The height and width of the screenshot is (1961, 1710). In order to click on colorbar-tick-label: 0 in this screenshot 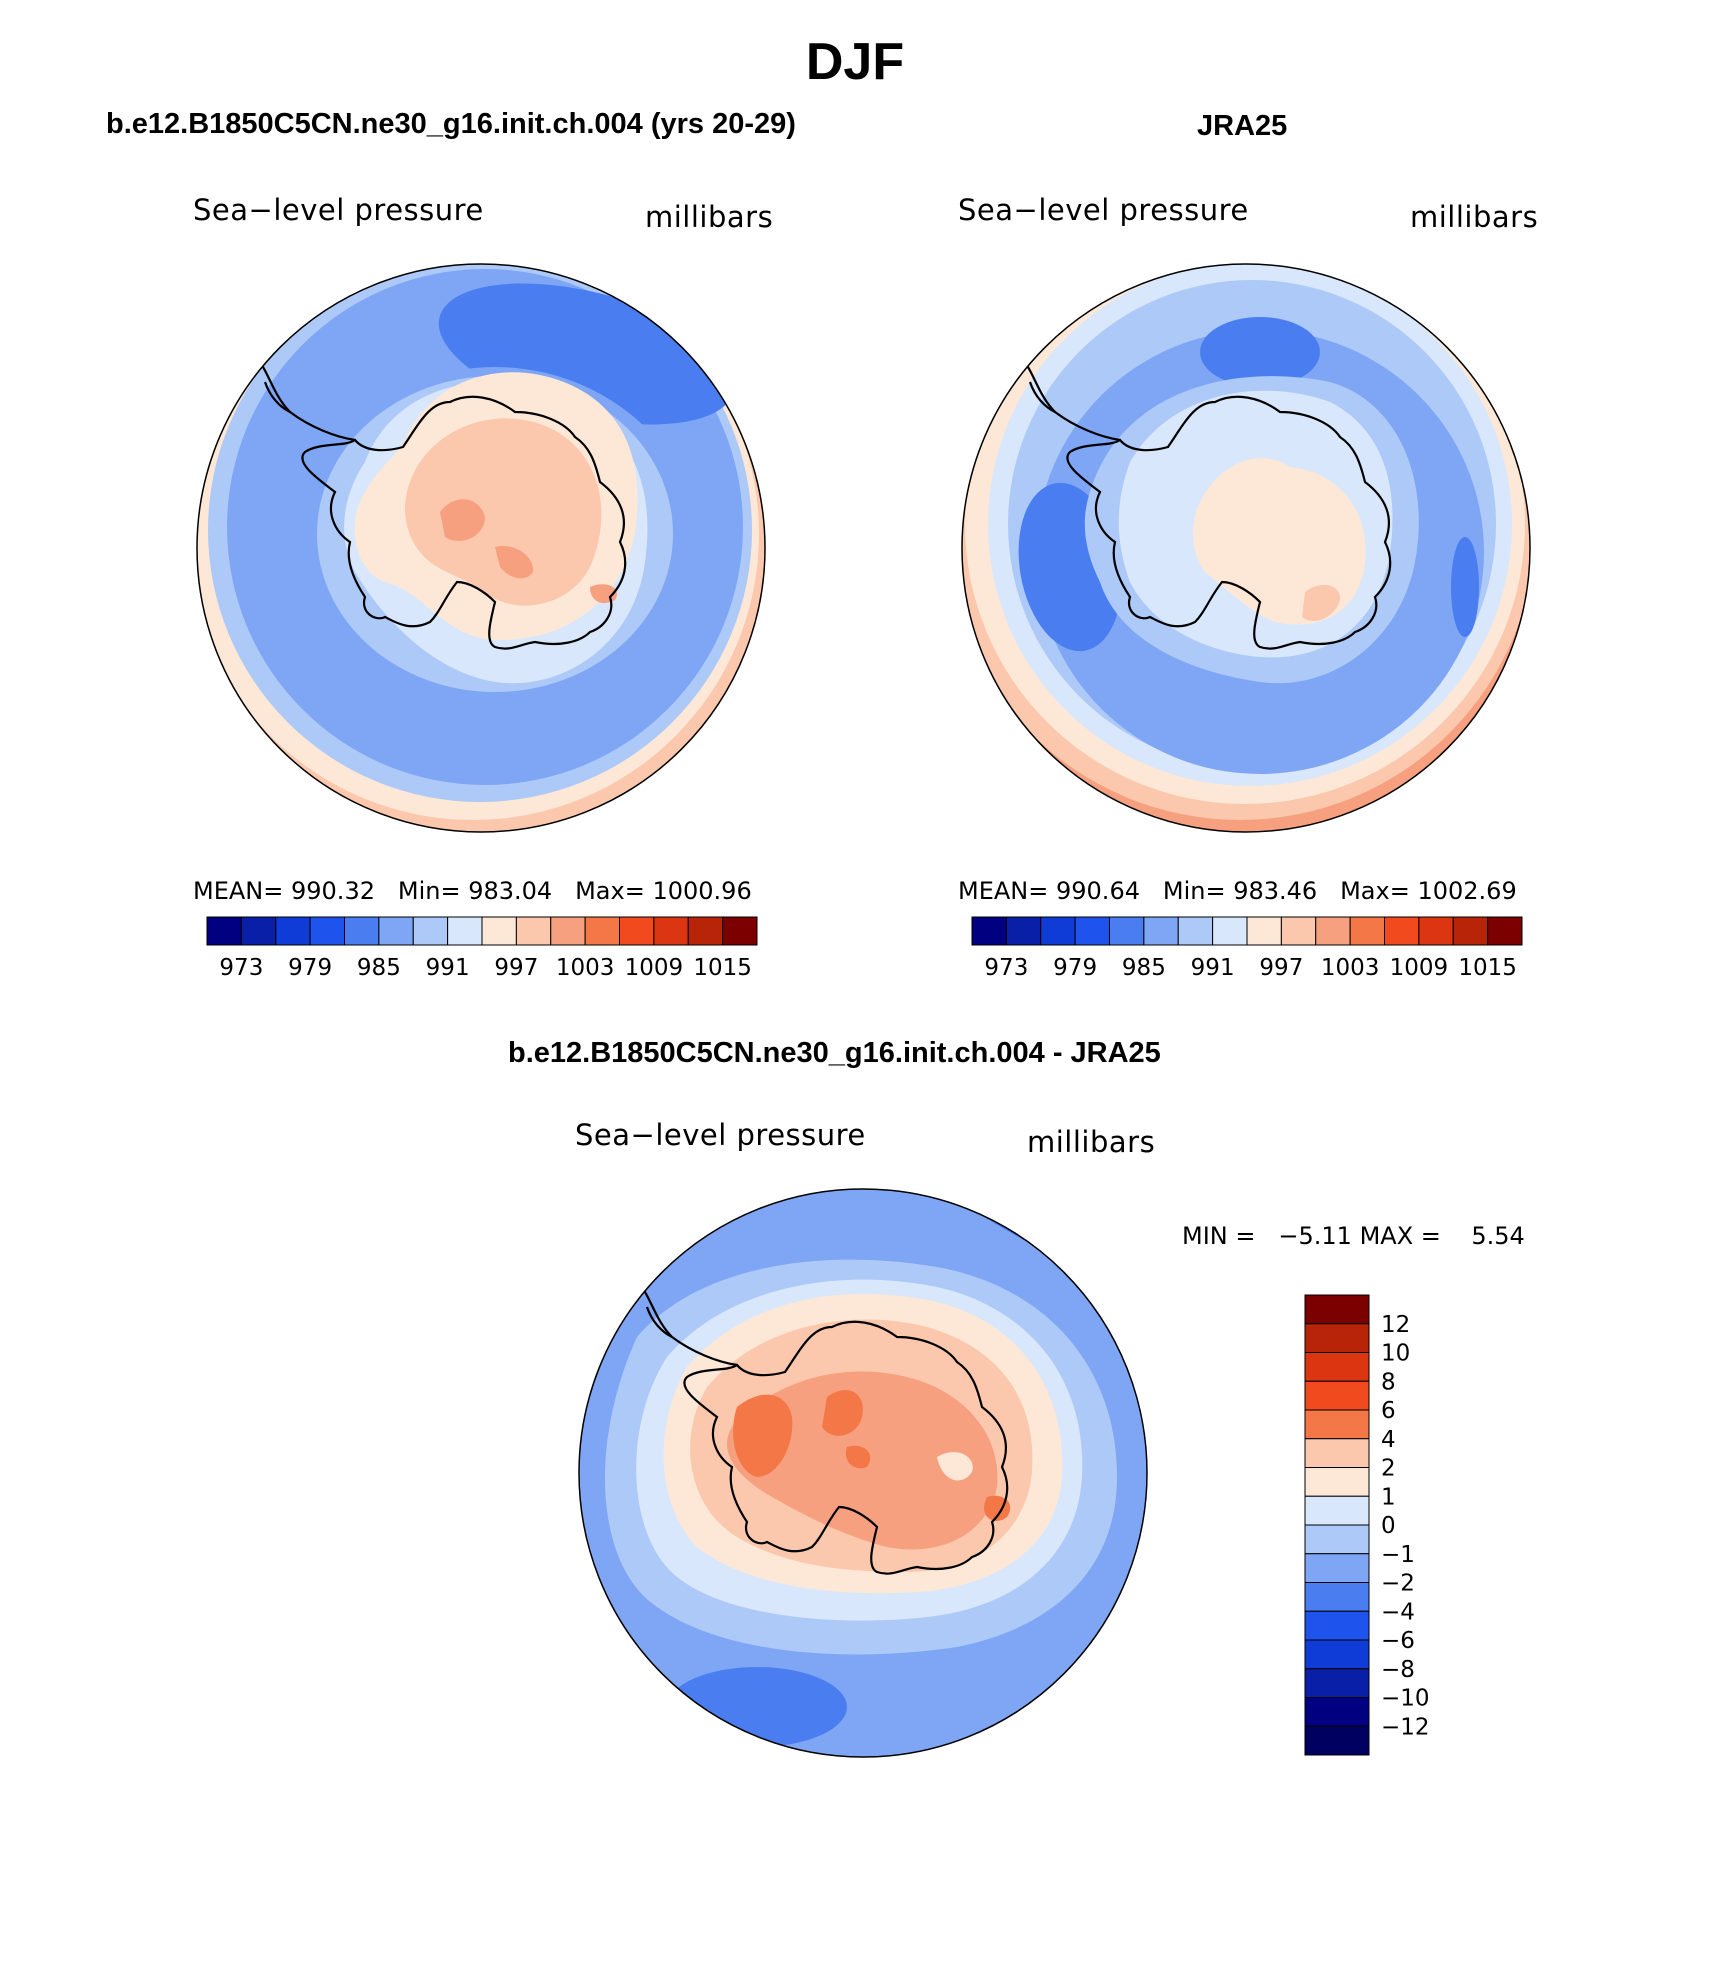, I will do `click(1388, 1526)`.